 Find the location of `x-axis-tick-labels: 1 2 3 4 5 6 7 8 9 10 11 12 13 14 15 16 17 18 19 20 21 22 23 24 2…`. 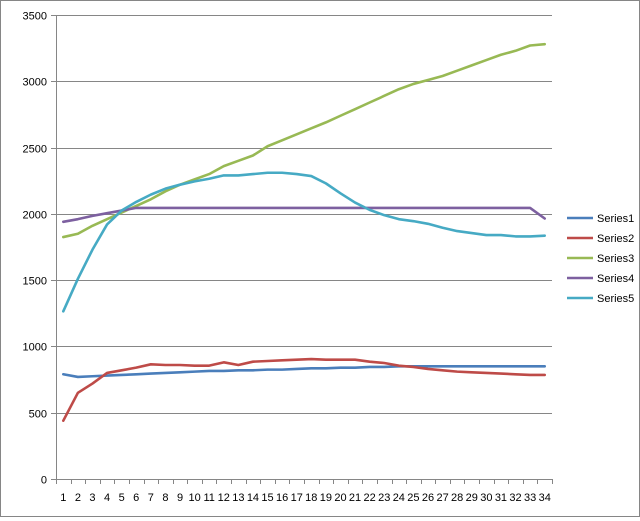

x-axis-tick-labels: 1 2 3 4 5 6 7 8 9 10 11 12 13 14 15 16 17 18 19 20 21 22 23 24 2… is located at coordinates (305, 498).